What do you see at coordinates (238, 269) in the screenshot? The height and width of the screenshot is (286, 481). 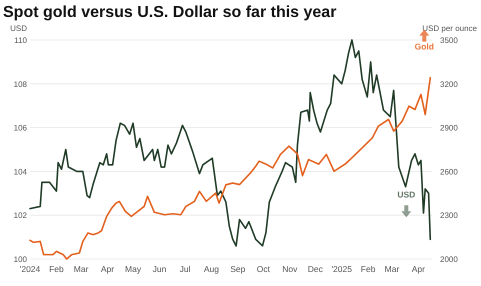 I see `x-tick-label: Sep` at bounding box center [238, 269].